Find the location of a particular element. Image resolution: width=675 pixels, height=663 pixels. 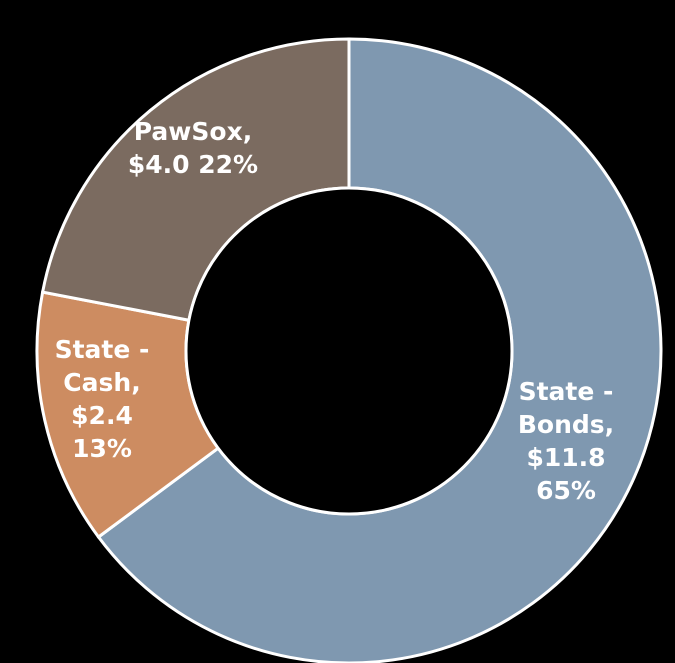

slice-label-cash: State - Cash, $2.4 13% is located at coordinates (102, 399).